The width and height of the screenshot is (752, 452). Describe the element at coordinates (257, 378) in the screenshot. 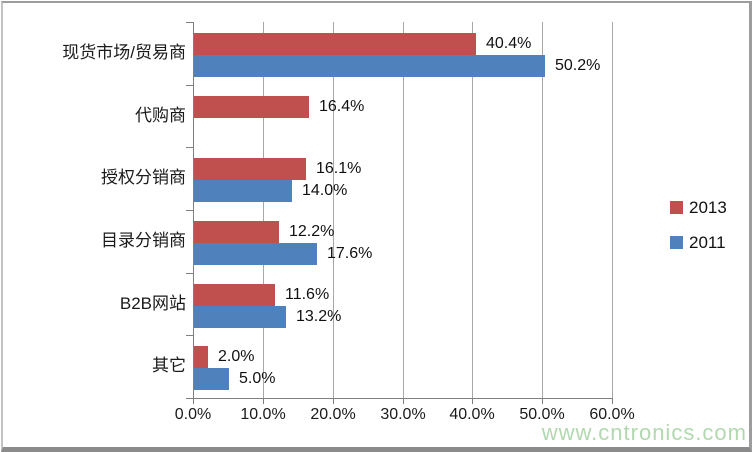

I see `bar-value-label: 5.0%` at that location.